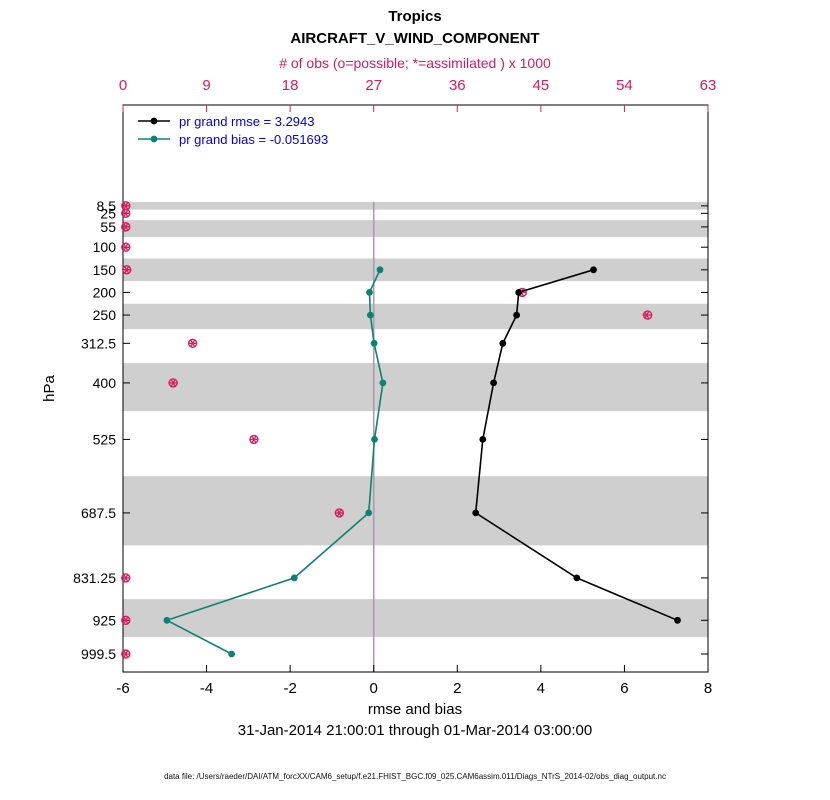  I want to click on obs-axis-tick-label: 0, so click(123, 85).